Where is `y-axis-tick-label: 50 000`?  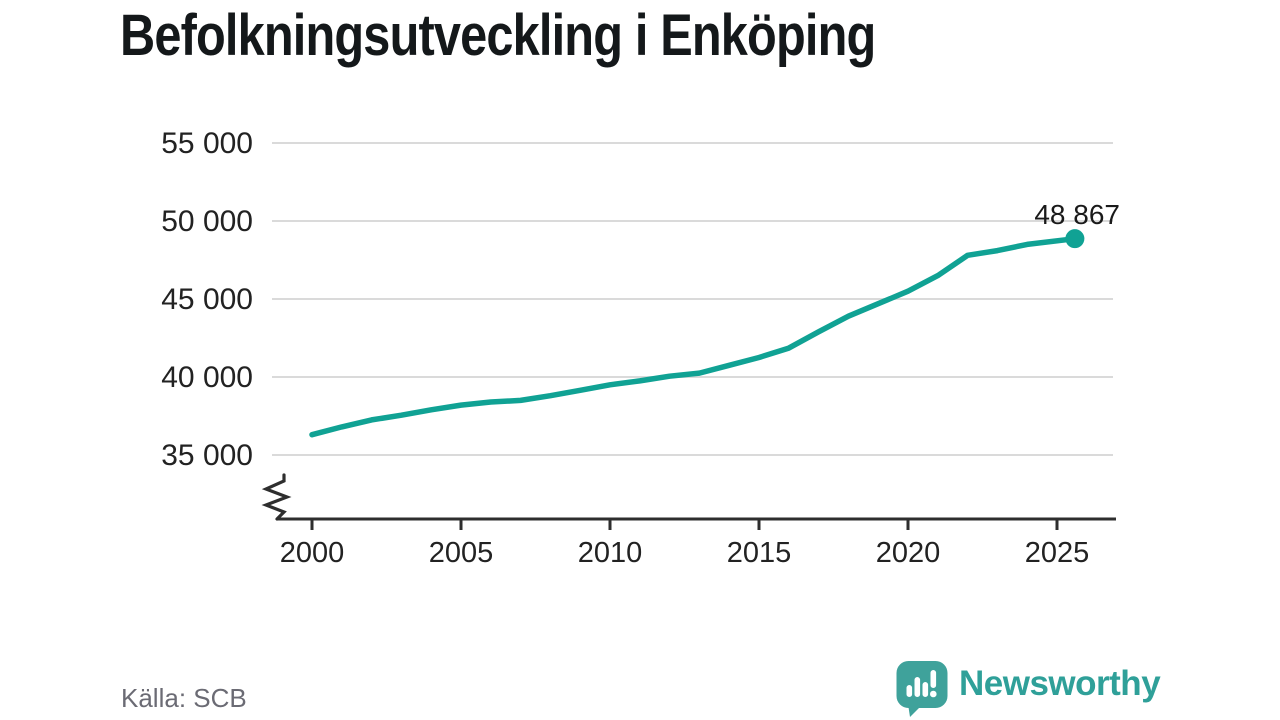
y-axis-tick-label: 50 000 is located at coordinates (207, 221).